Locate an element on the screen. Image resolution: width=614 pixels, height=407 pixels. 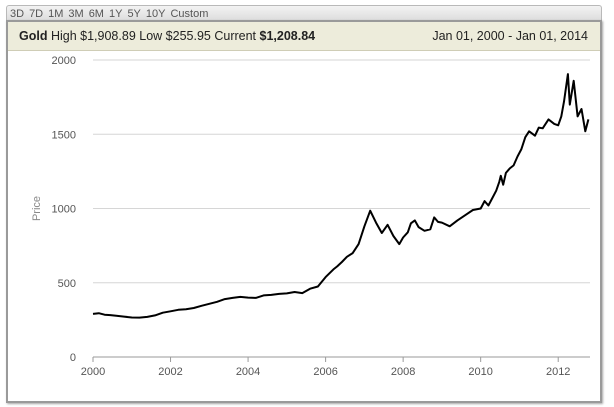
high-label: High is located at coordinates (63, 36).